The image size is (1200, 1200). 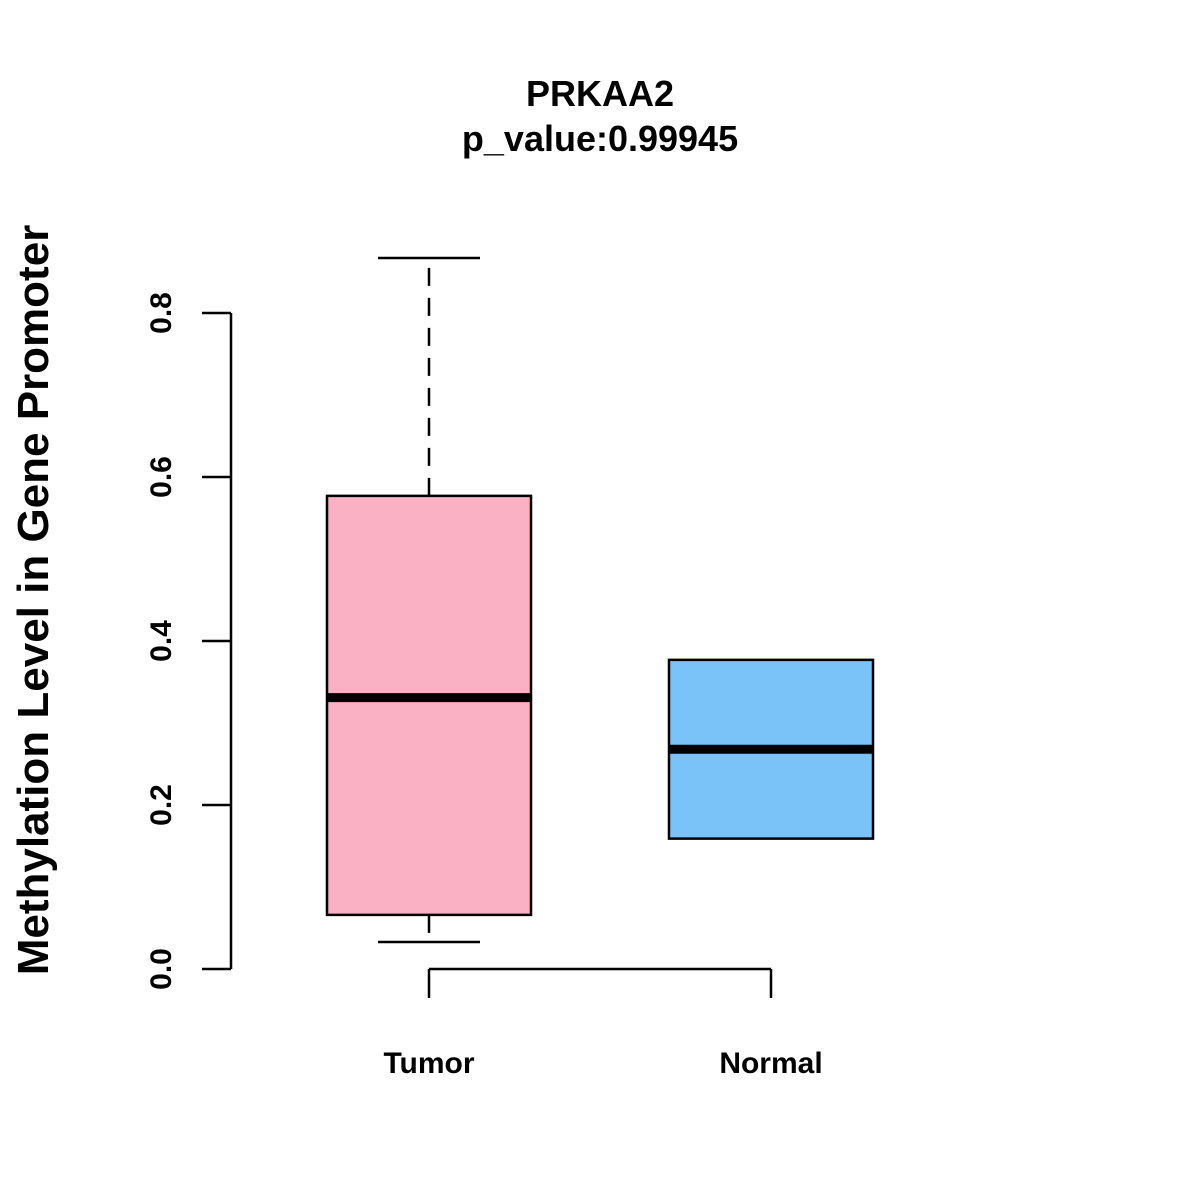 What do you see at coordinates (600, 138) in the screenshot?
I see `chart-subtitle: p_value:0.99945` at bounding box center [600, 138].